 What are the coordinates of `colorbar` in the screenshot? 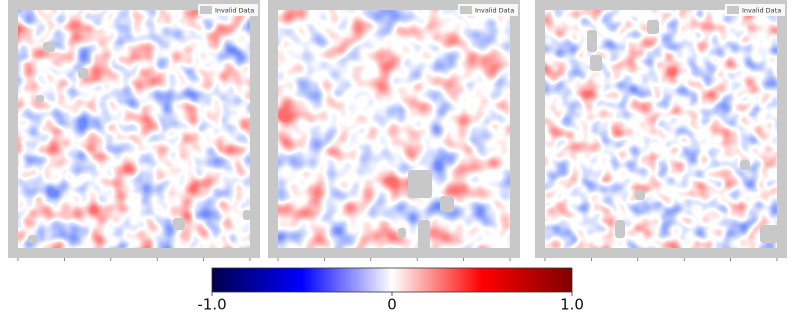 It's located at (392, 280).